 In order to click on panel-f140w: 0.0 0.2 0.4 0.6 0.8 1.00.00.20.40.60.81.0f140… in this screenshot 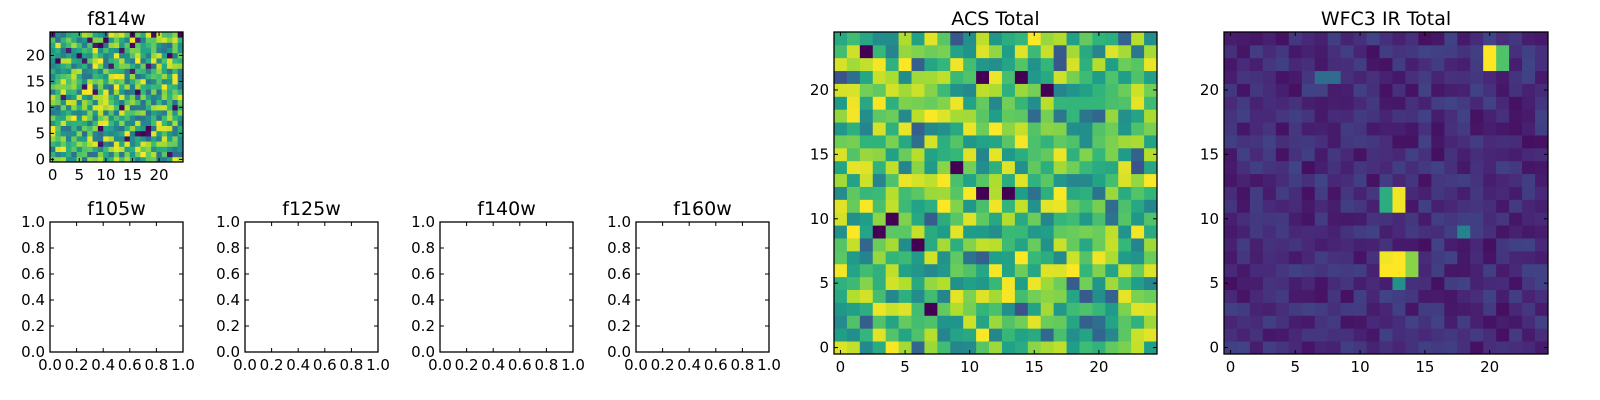, I will do `click(498, 286)`.